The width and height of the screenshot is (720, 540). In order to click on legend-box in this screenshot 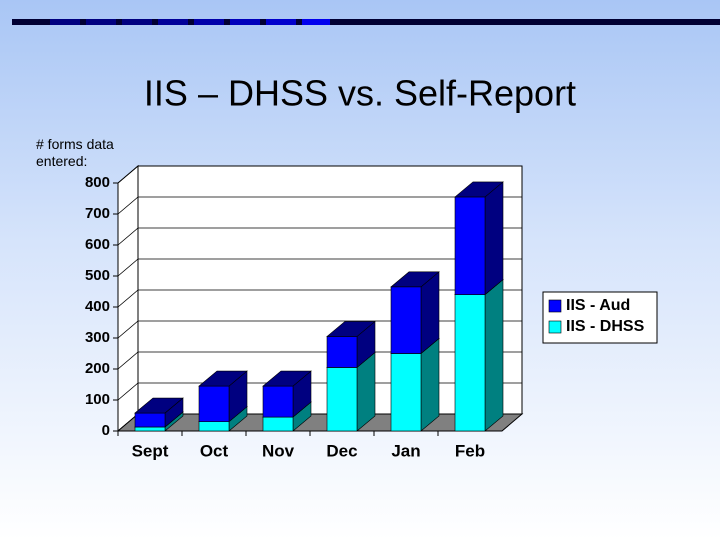, I will do `click(600, 317)`.